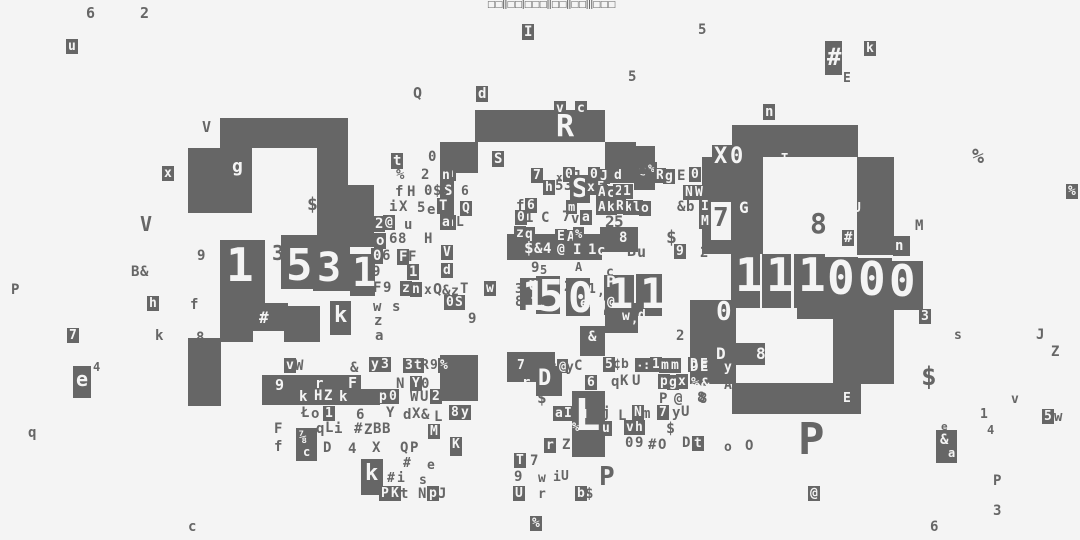 The width and height of the screenshot is (1080, 540). Describe the element at coordinates (584, 303) in the screenshot. I see `noise-glyph: e` at that location.